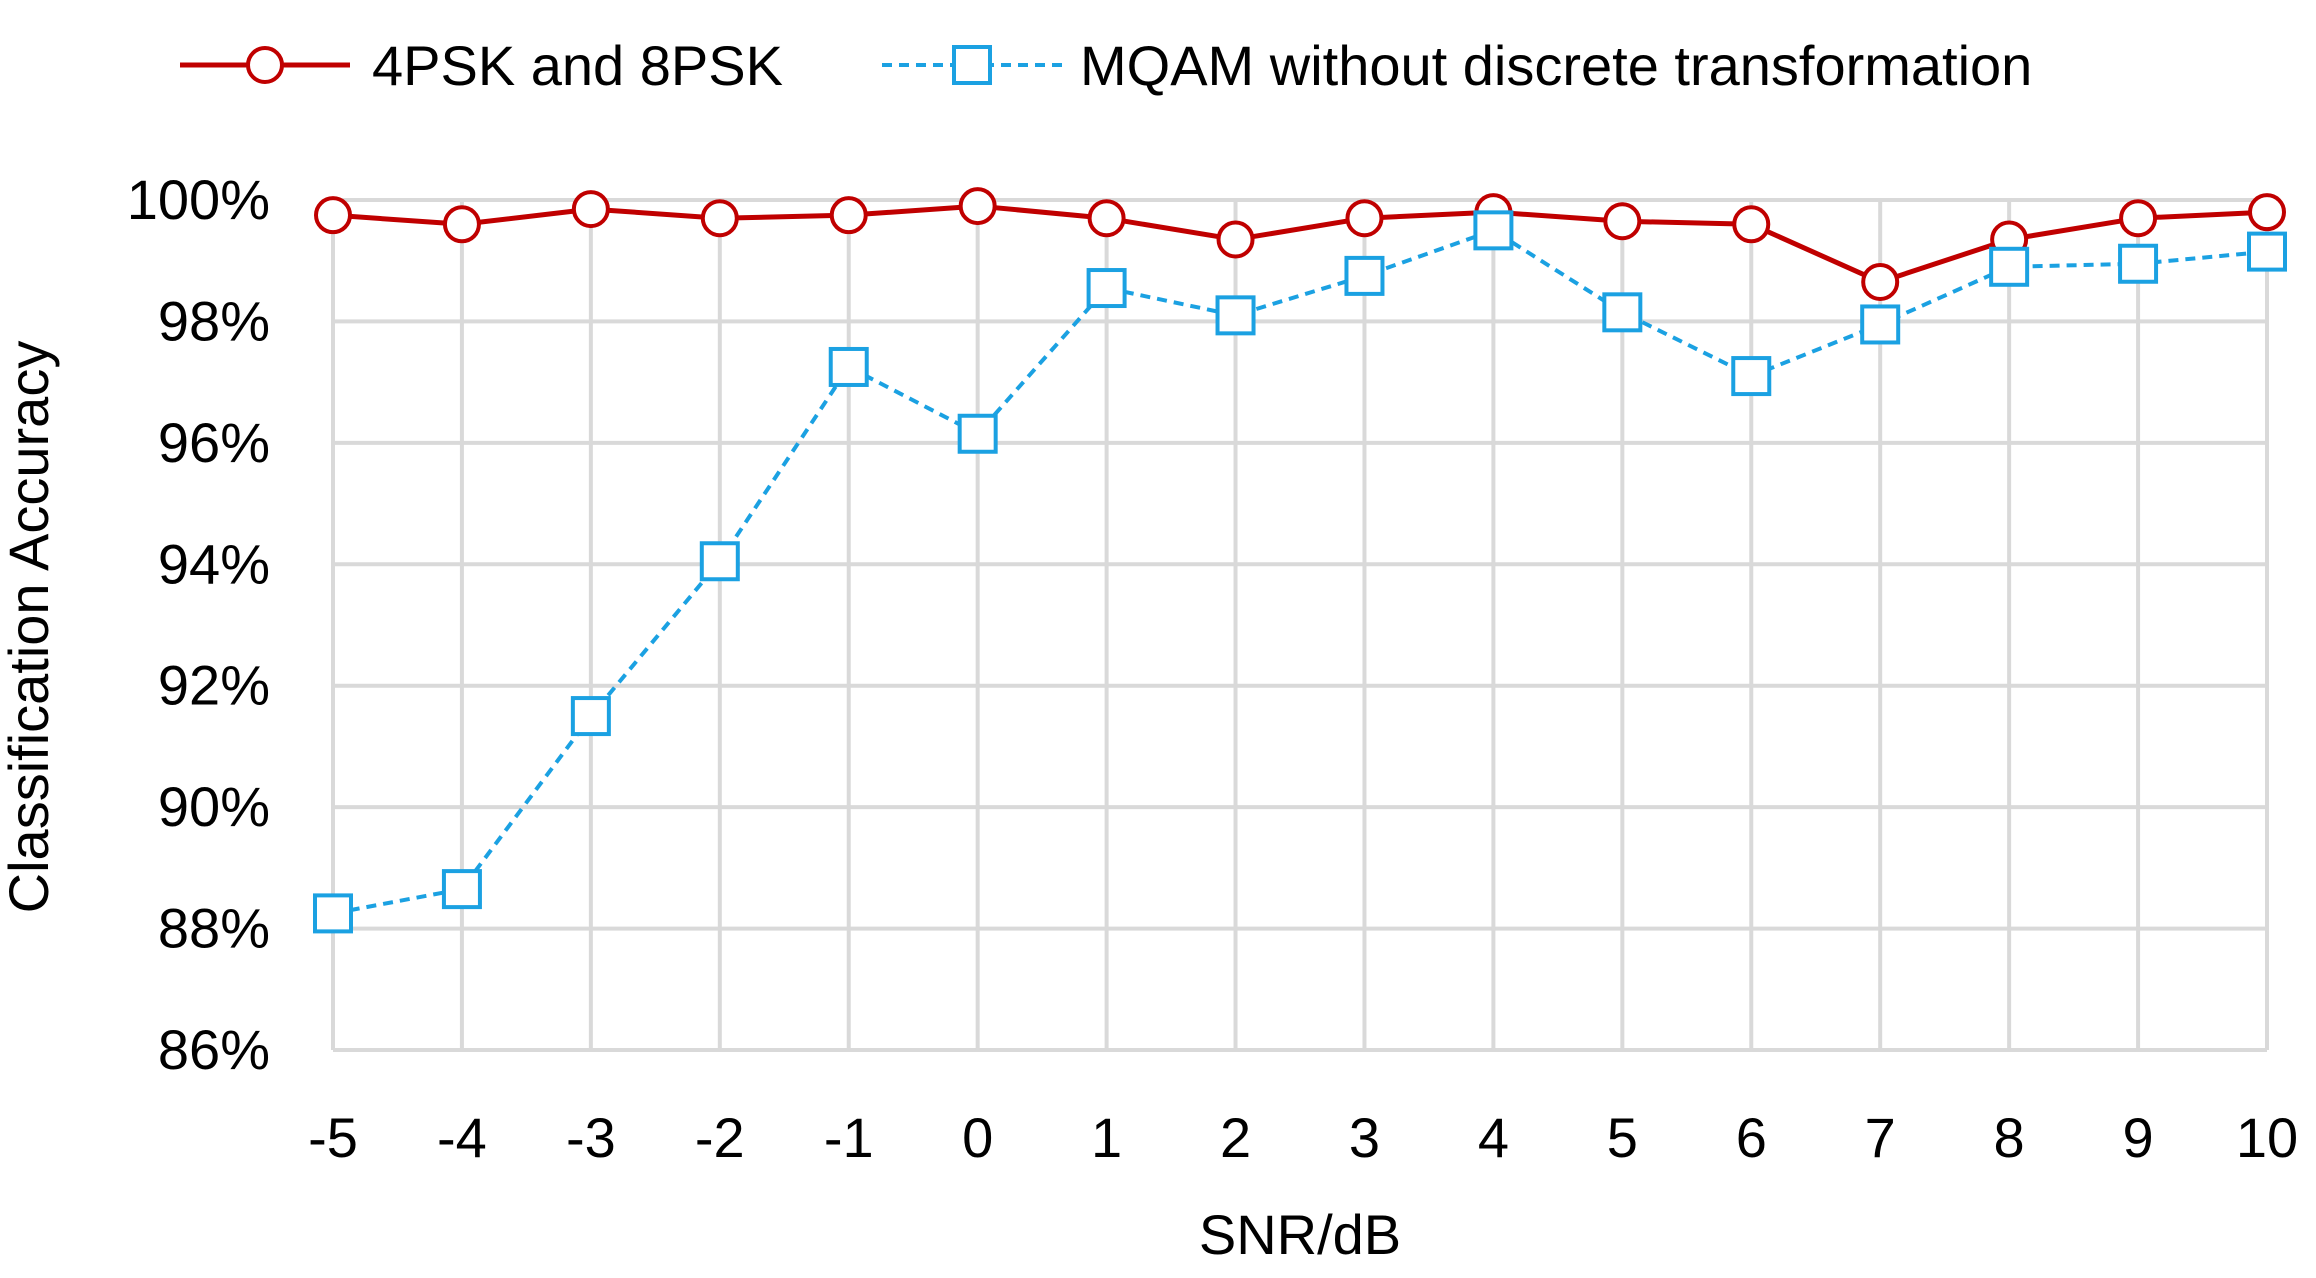 The image size is (2316, 1278). What do you see at coordinates (214, 1049) in the screenshot?
I see `y-tick-label: 86%` at bounding box center [214, 1049].